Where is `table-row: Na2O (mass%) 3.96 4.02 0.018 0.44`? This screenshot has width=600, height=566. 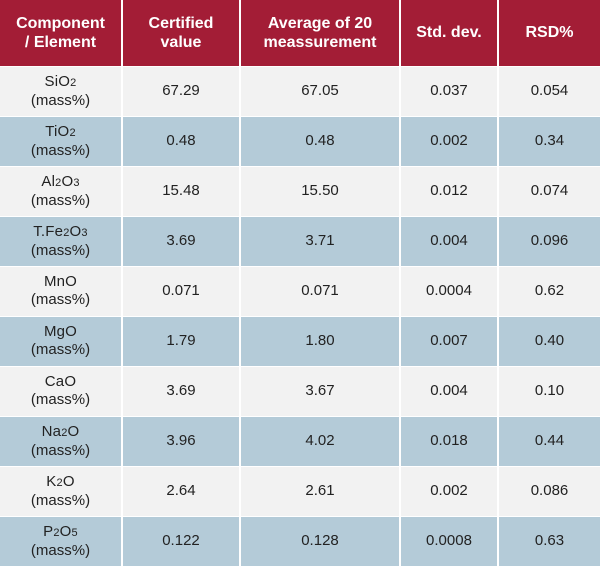 table-row: Na2O (mass%) 3.96 4.02 0.018 0.44 is located at coordinates (300, 440).